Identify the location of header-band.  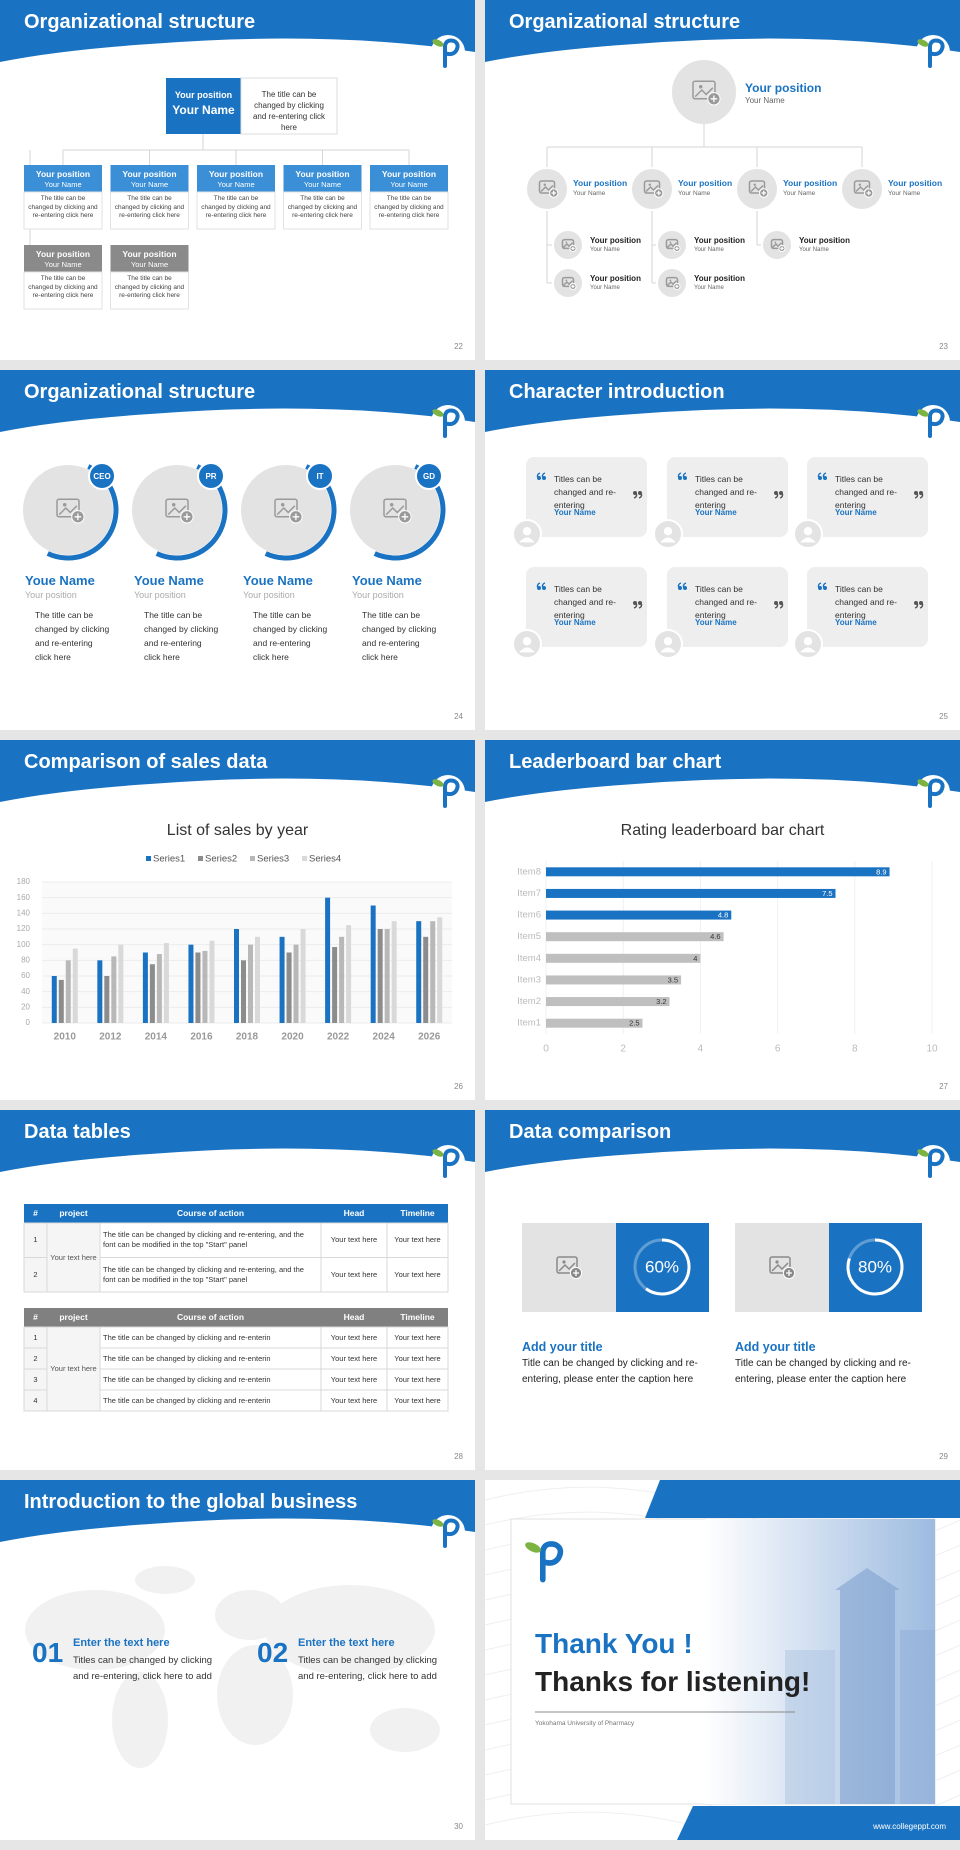
(237, 31).